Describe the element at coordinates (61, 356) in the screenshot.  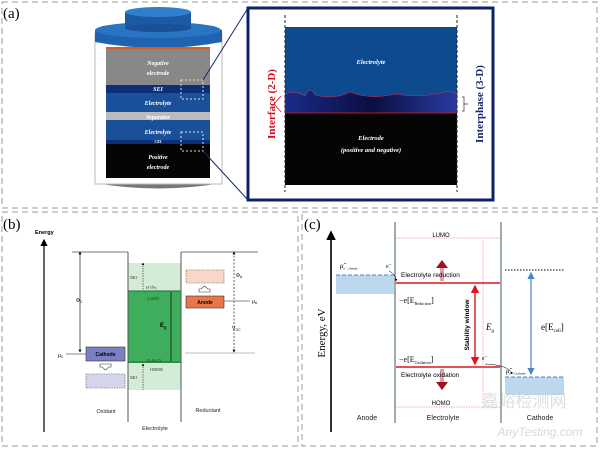
I see `mu-c-label: μC` at that location.